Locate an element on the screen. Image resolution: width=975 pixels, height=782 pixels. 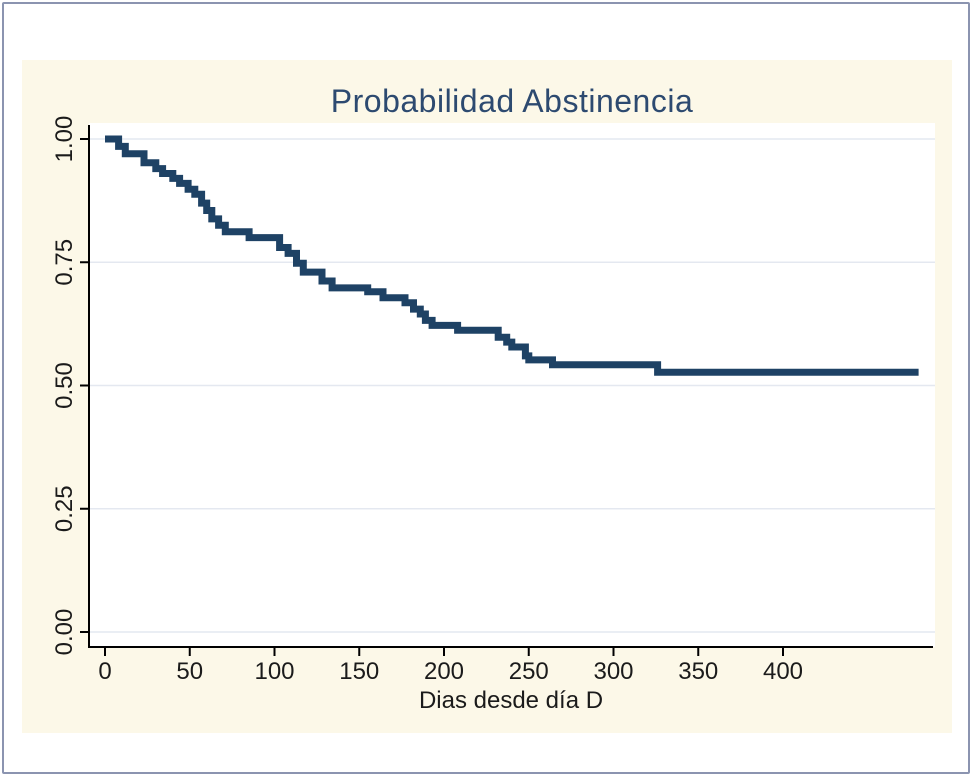
y-tick-label: 1.00 is located at coordinates (64, 139).